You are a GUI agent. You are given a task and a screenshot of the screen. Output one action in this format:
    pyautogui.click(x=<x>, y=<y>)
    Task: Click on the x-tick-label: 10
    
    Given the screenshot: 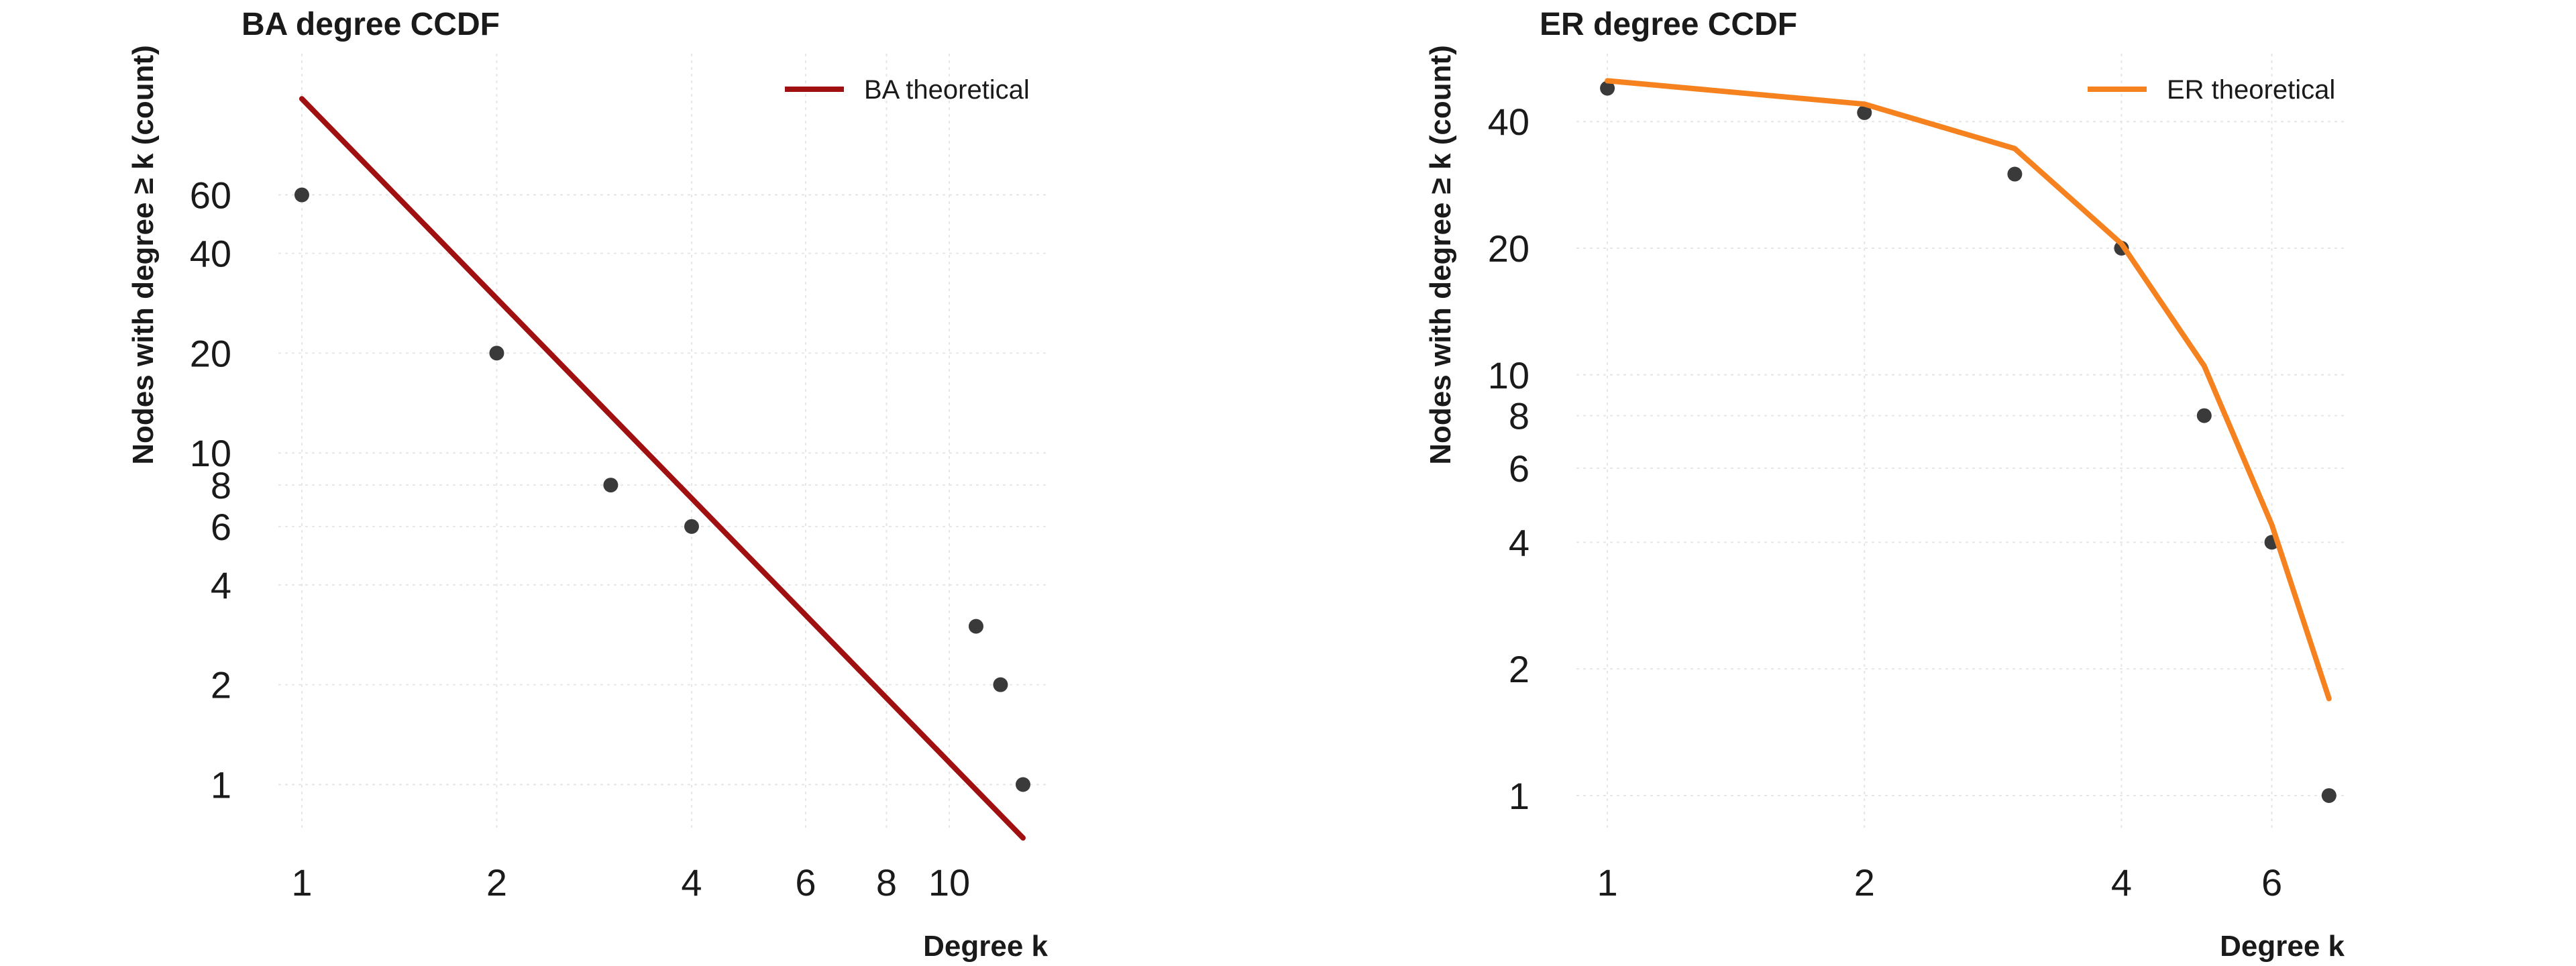 What is the action you would take?
    pyautogui.click(x=949, y=882)
    